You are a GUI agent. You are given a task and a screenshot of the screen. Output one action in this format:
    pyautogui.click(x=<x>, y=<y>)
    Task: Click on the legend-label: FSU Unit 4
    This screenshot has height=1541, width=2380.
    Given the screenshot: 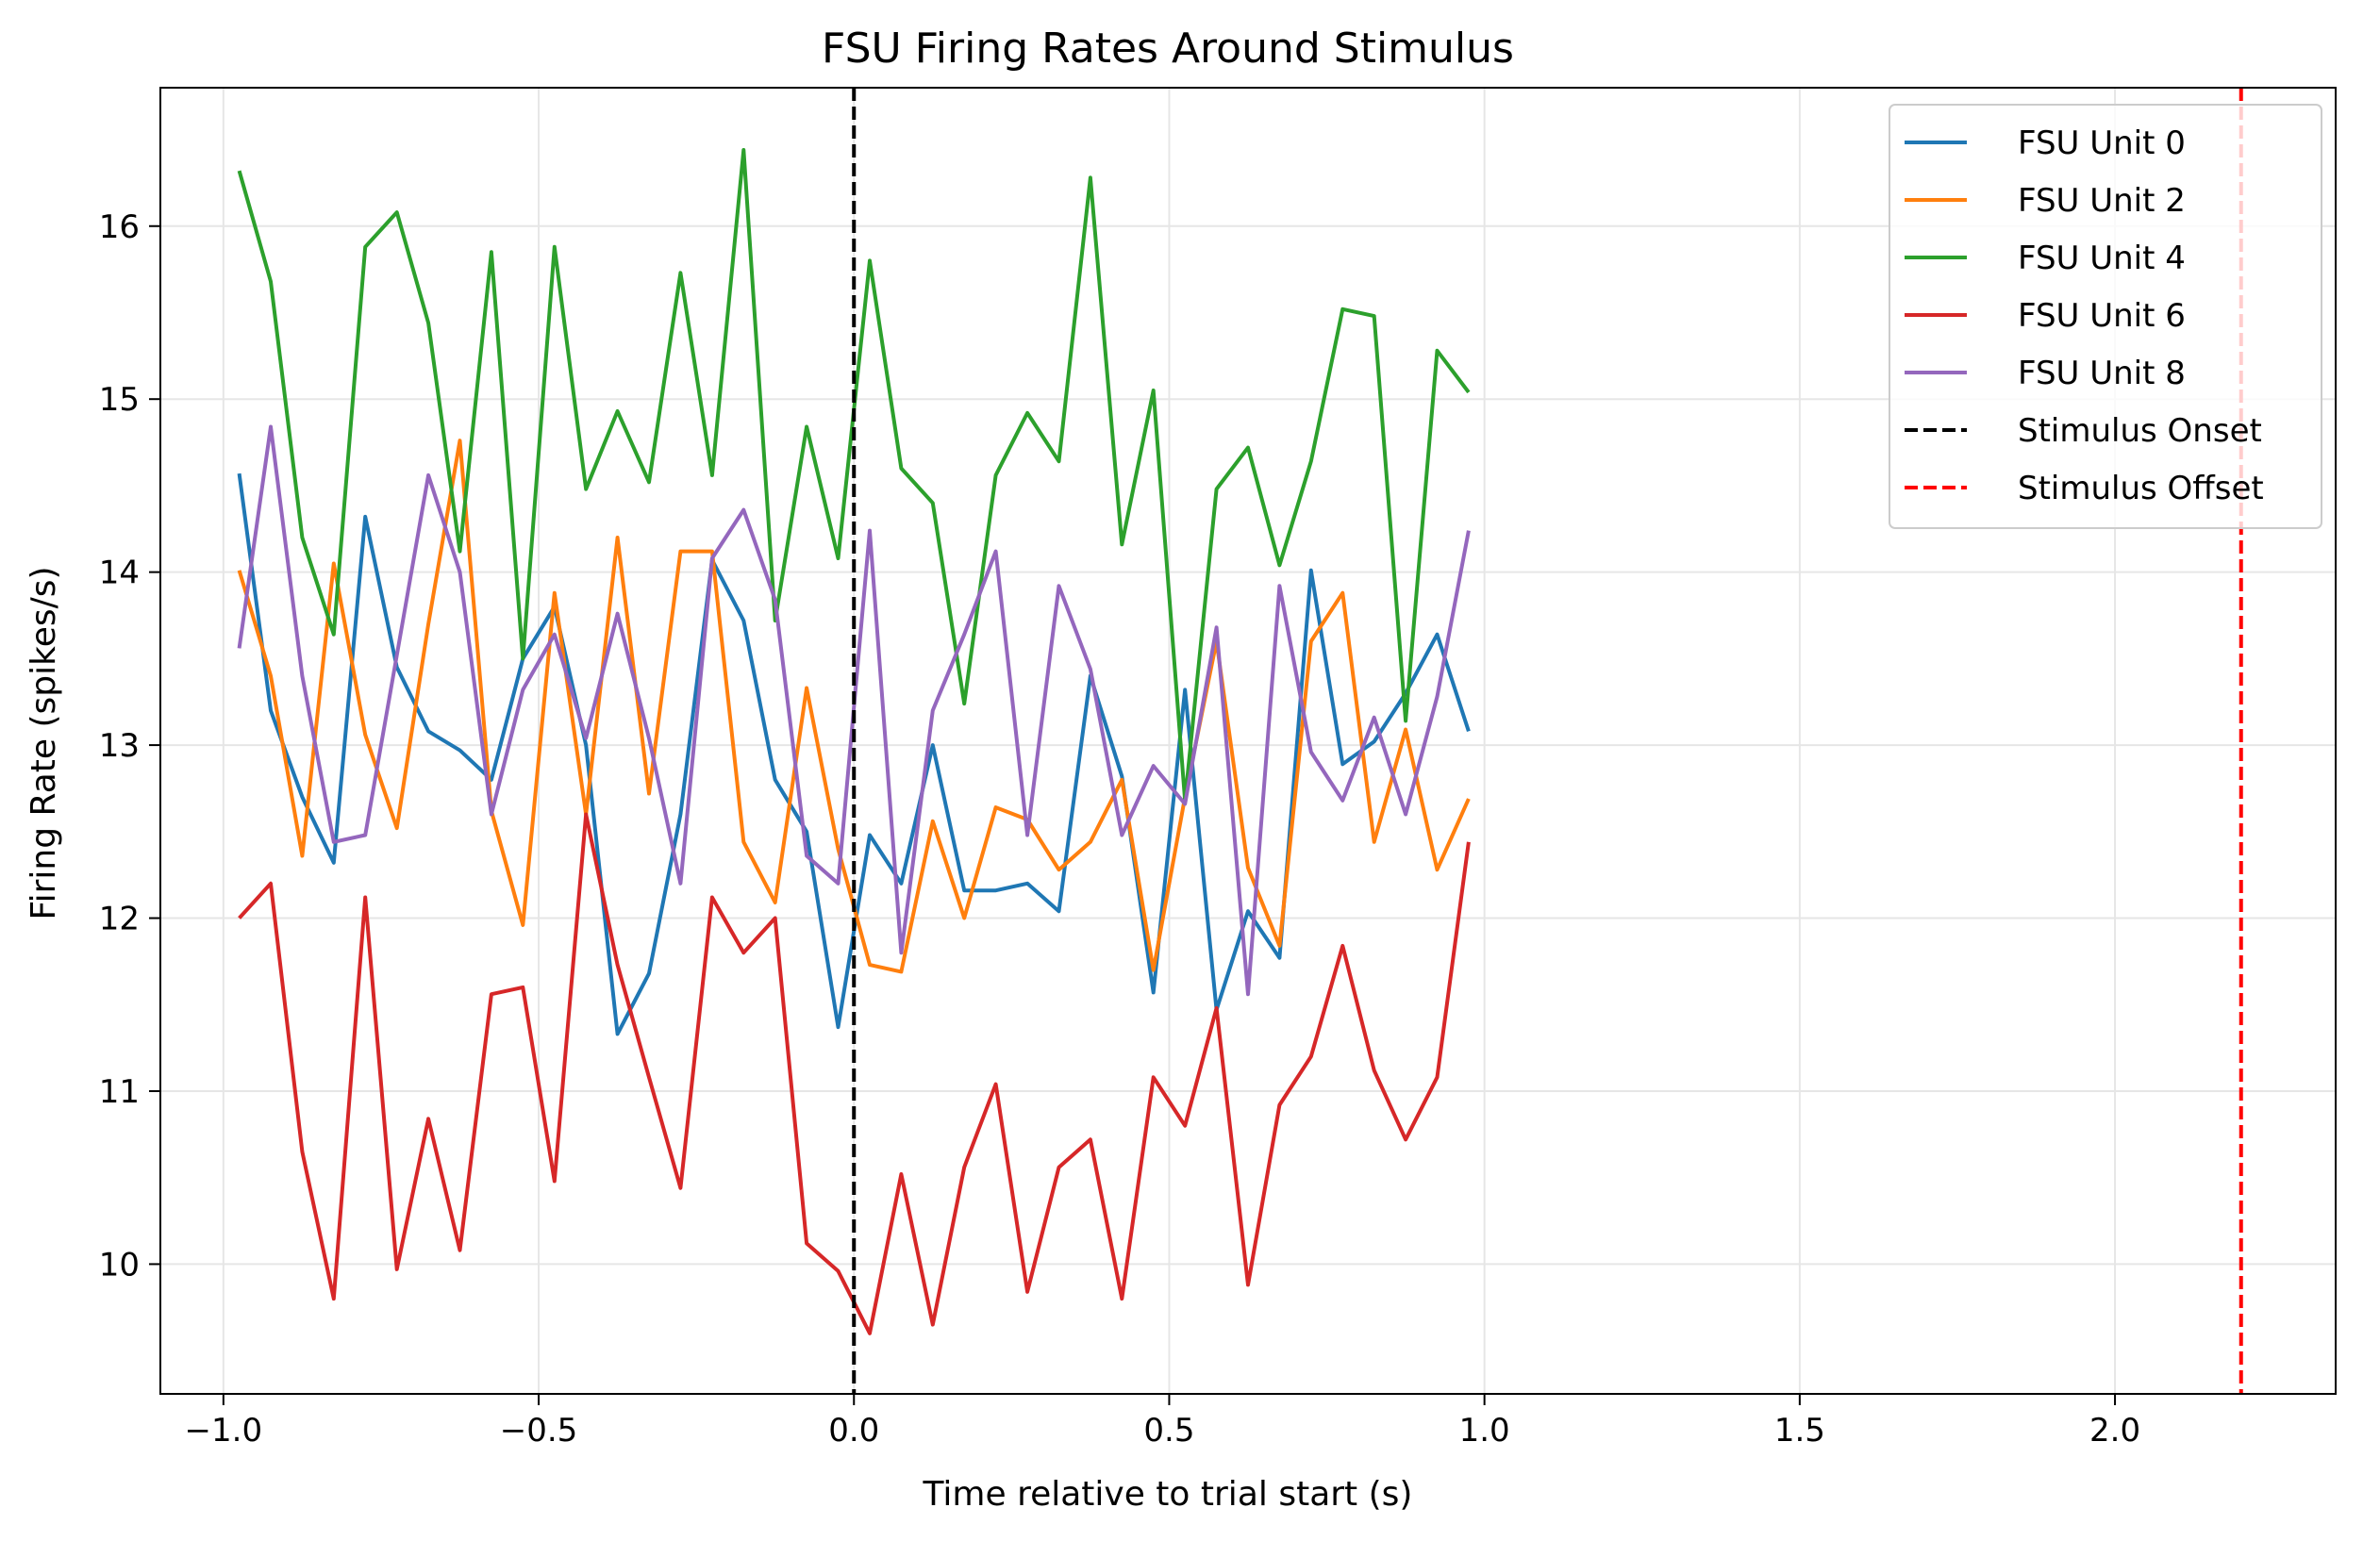 What is the action you would take?
    pyautogui.click(x=2102, y=258)
    